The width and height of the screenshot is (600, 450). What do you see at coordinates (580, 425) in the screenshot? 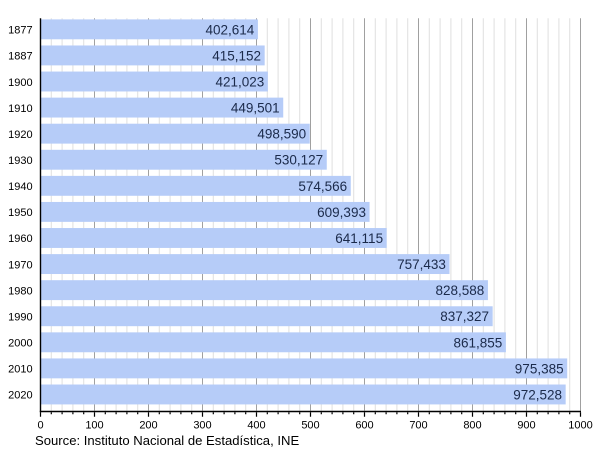
I see `svg-text: 1000` at bounding box center [580, 425].